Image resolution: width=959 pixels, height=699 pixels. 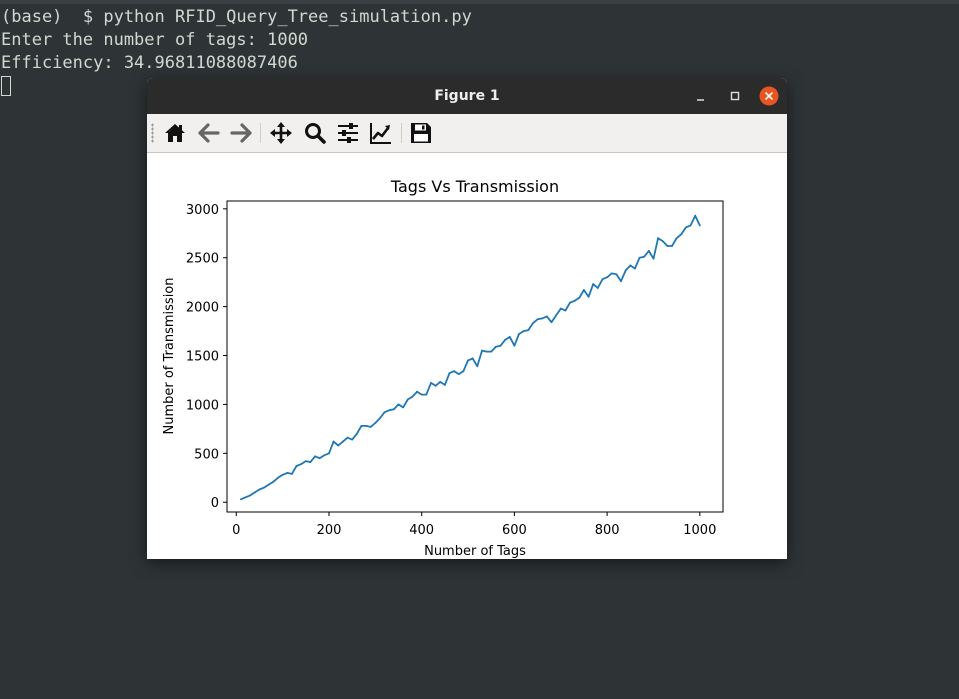 I want to click on edit-axis-icon, so click(x=380, y=133).